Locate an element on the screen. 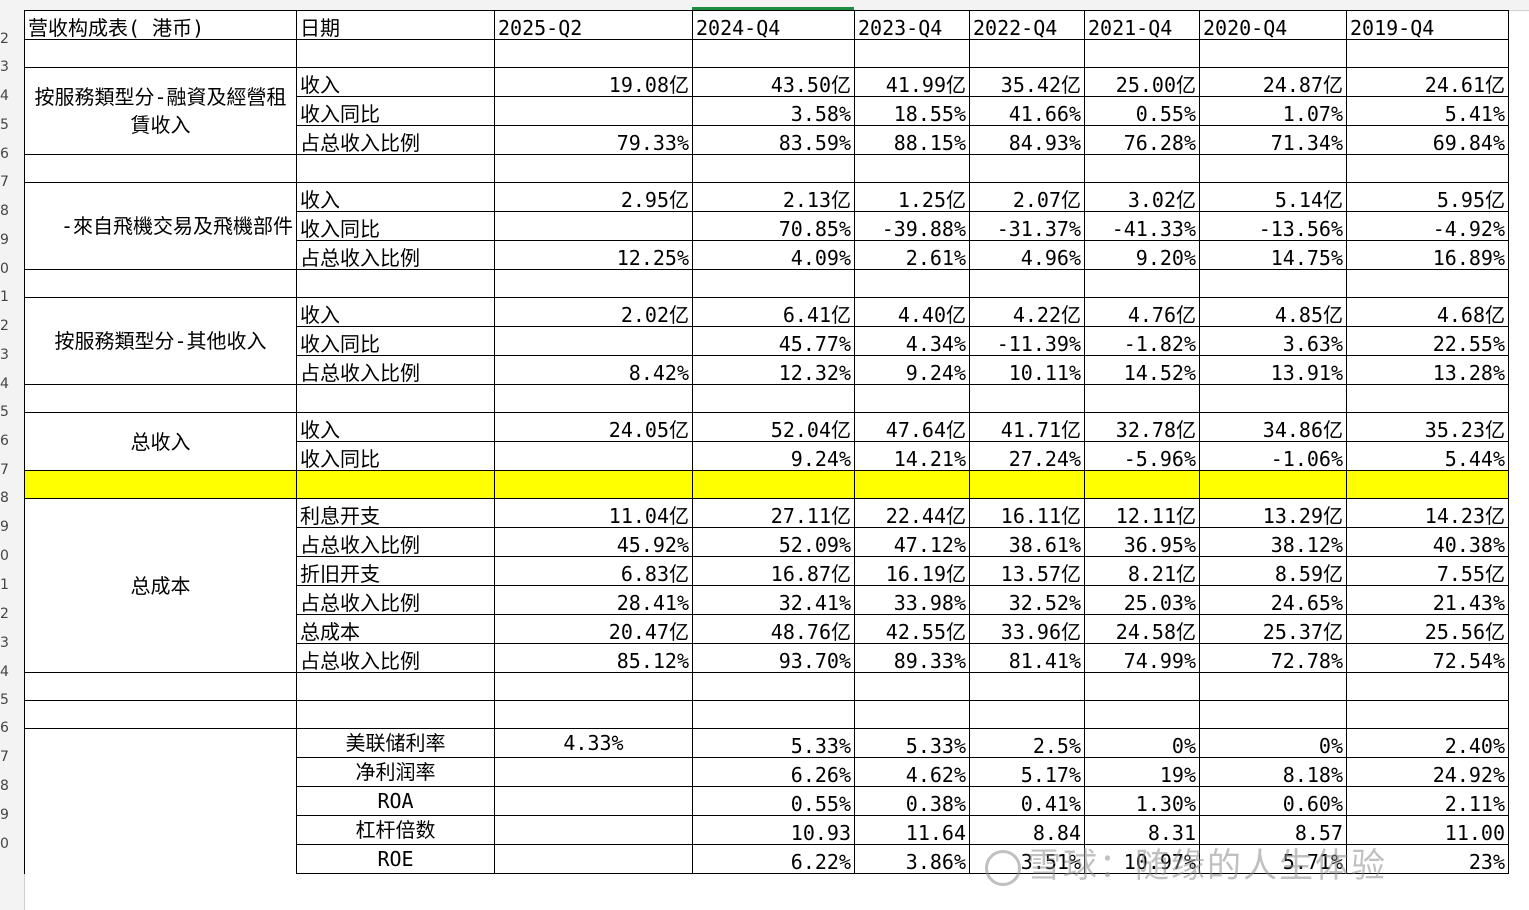 This screenshot has height=910, width=1529. value-cell: -41.33% is located at coordinates (1142, 226).